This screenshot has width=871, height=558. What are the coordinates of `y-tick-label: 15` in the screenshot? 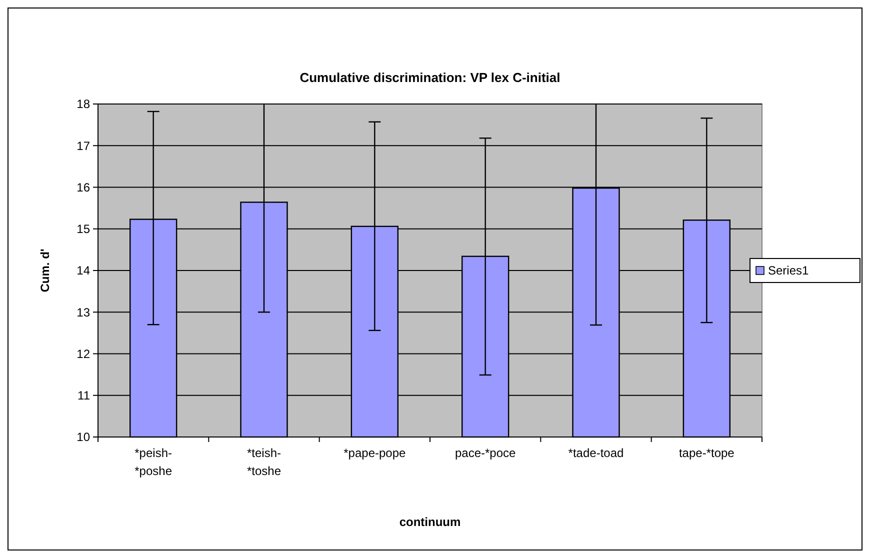 It's located at (83, 229).